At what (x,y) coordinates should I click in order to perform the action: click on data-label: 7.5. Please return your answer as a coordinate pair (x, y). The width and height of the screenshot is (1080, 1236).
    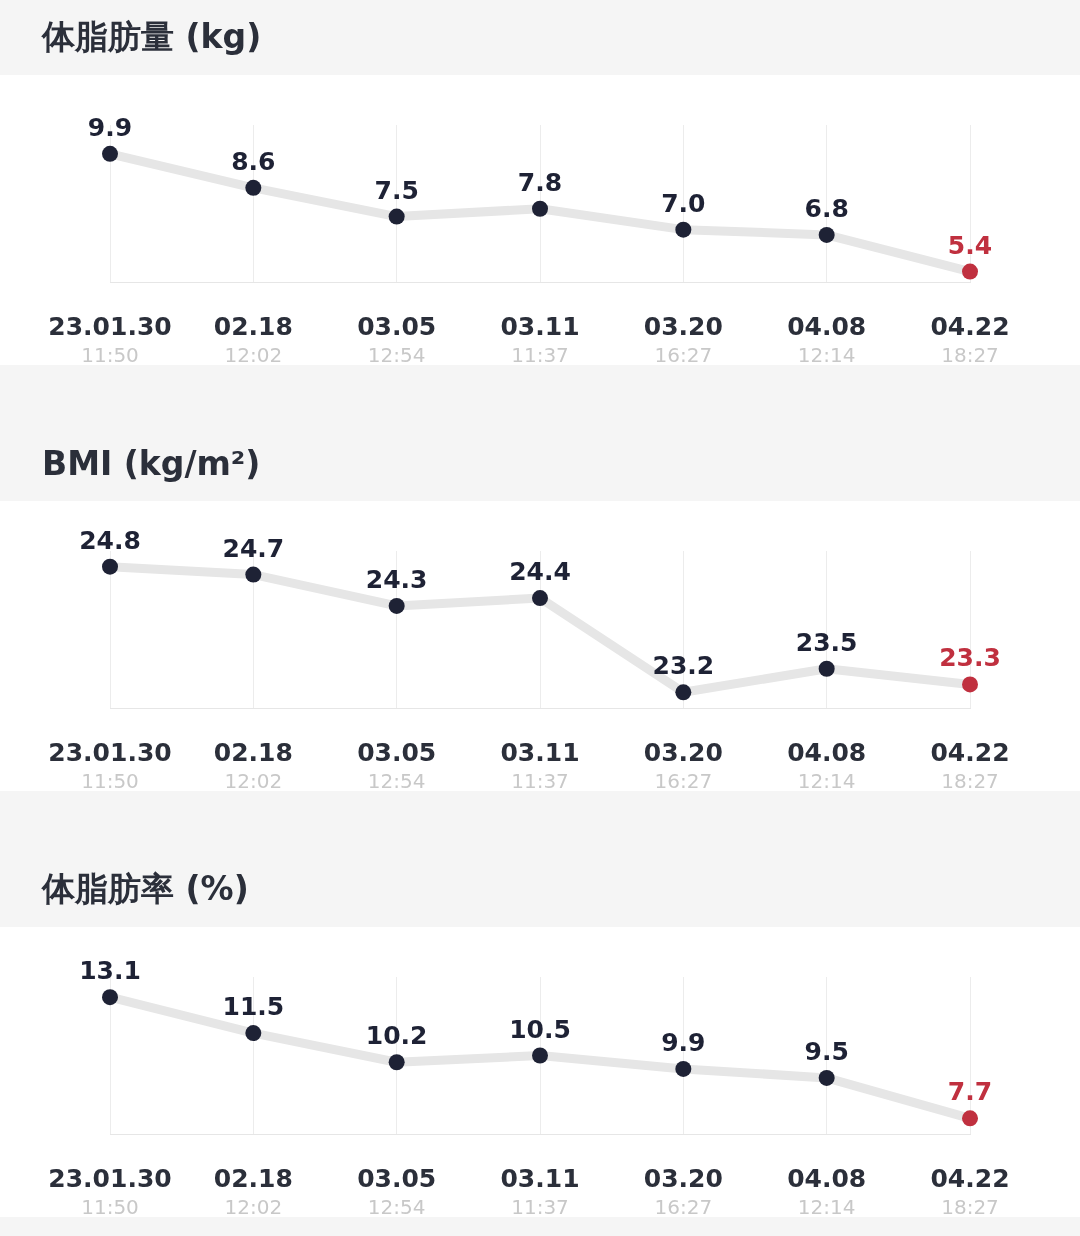
    Looking at the image, I should click on (396, 190).